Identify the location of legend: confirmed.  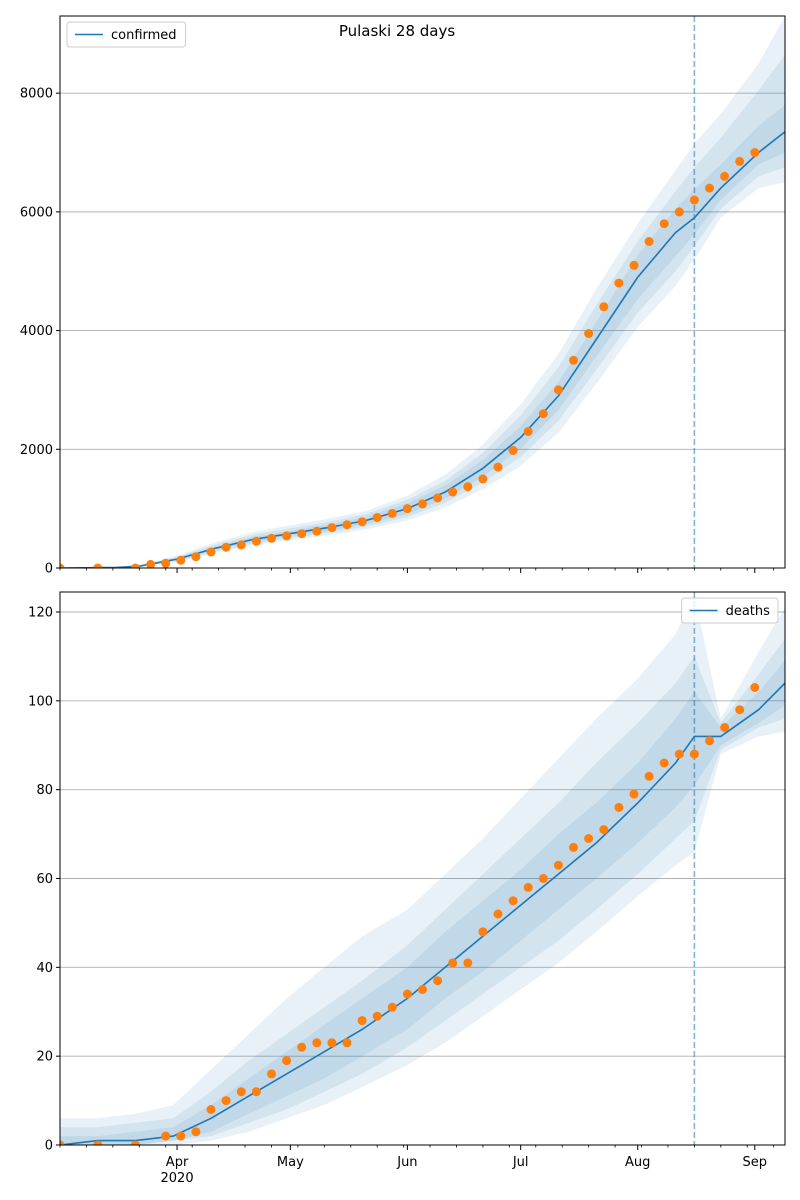
(126, 34).